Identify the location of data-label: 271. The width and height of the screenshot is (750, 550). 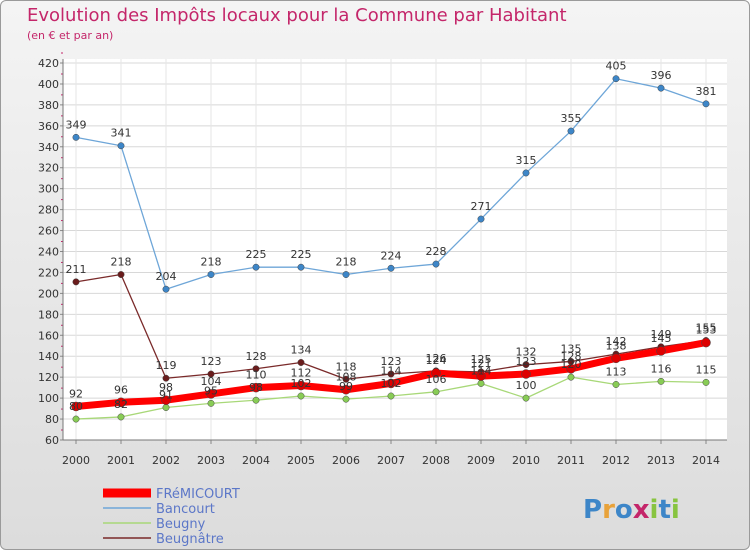
(481, 206).